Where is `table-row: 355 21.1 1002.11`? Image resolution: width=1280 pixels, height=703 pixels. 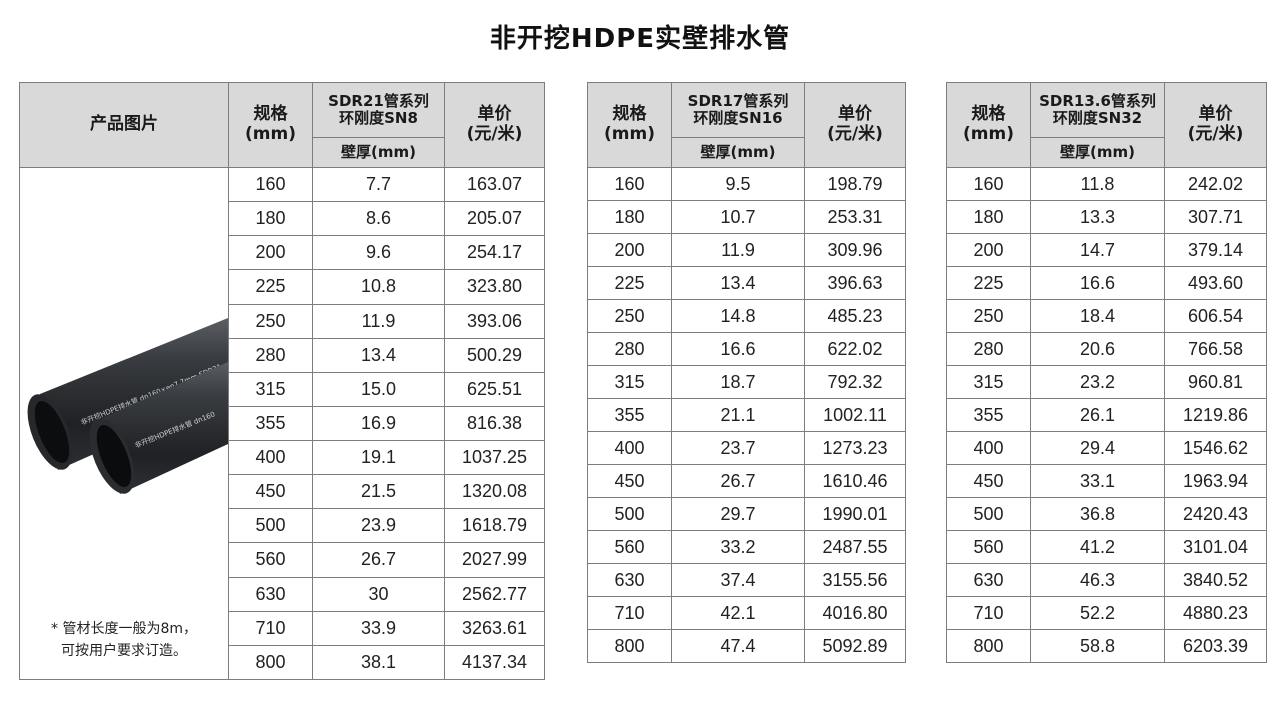
table-row: 355 21.1 1002.11 is located at coordinates (746, 415).